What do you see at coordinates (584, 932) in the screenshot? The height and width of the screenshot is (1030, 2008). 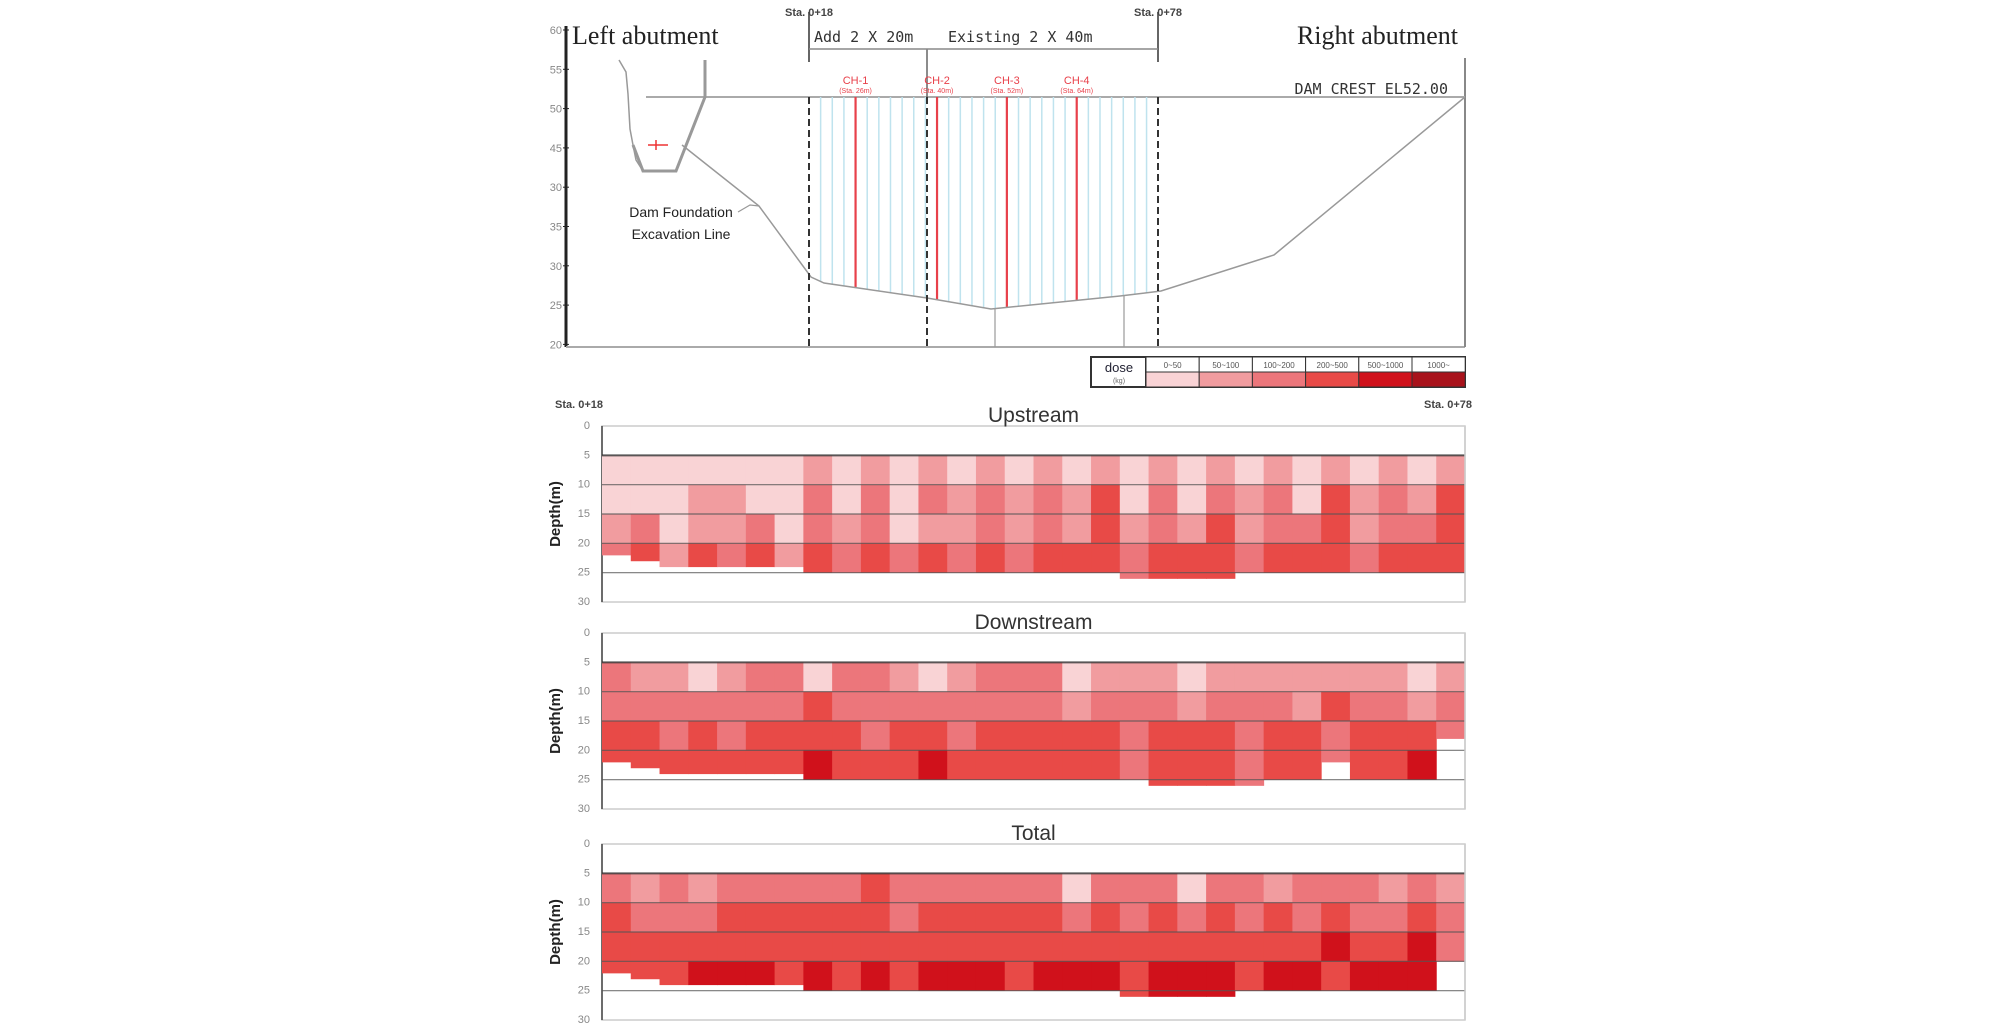 I see `depth-tick-label: 15` at bounding box center [584, 932].